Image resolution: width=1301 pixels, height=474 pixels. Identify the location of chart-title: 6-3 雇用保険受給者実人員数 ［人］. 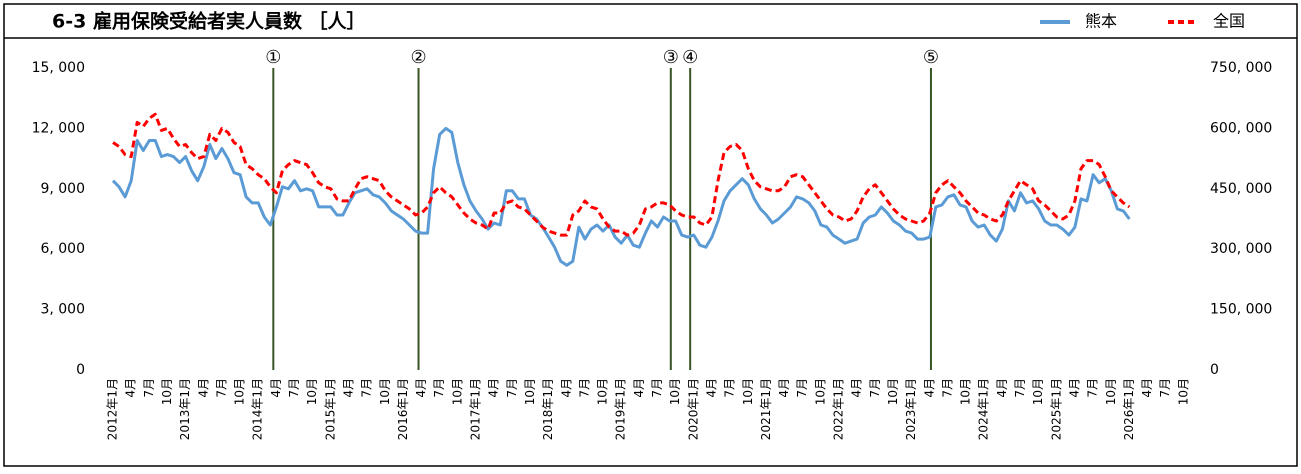
(209, 21).